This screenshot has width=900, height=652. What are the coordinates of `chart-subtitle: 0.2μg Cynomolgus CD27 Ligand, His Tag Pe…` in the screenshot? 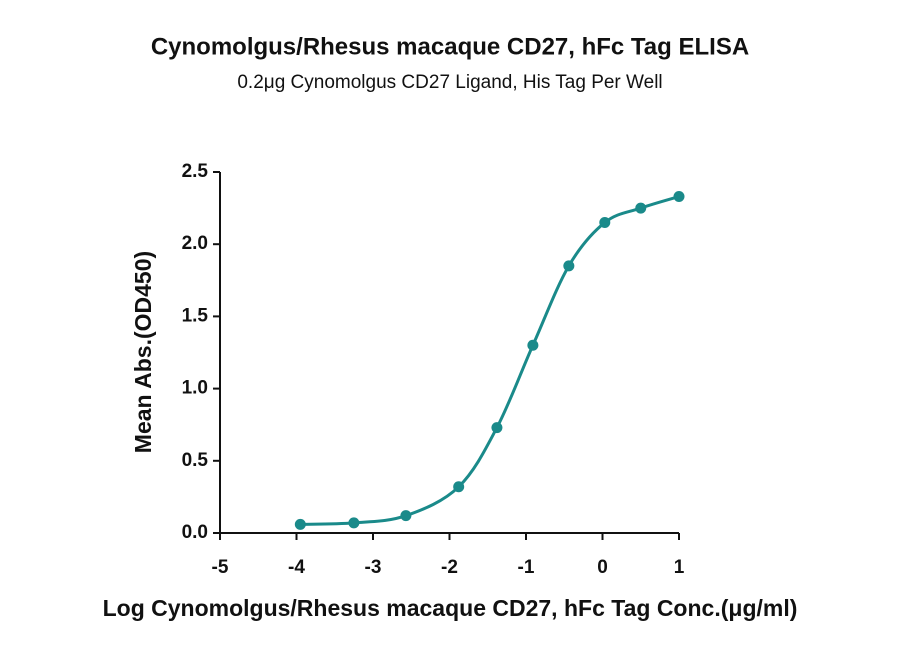 It's located at (449, 82).